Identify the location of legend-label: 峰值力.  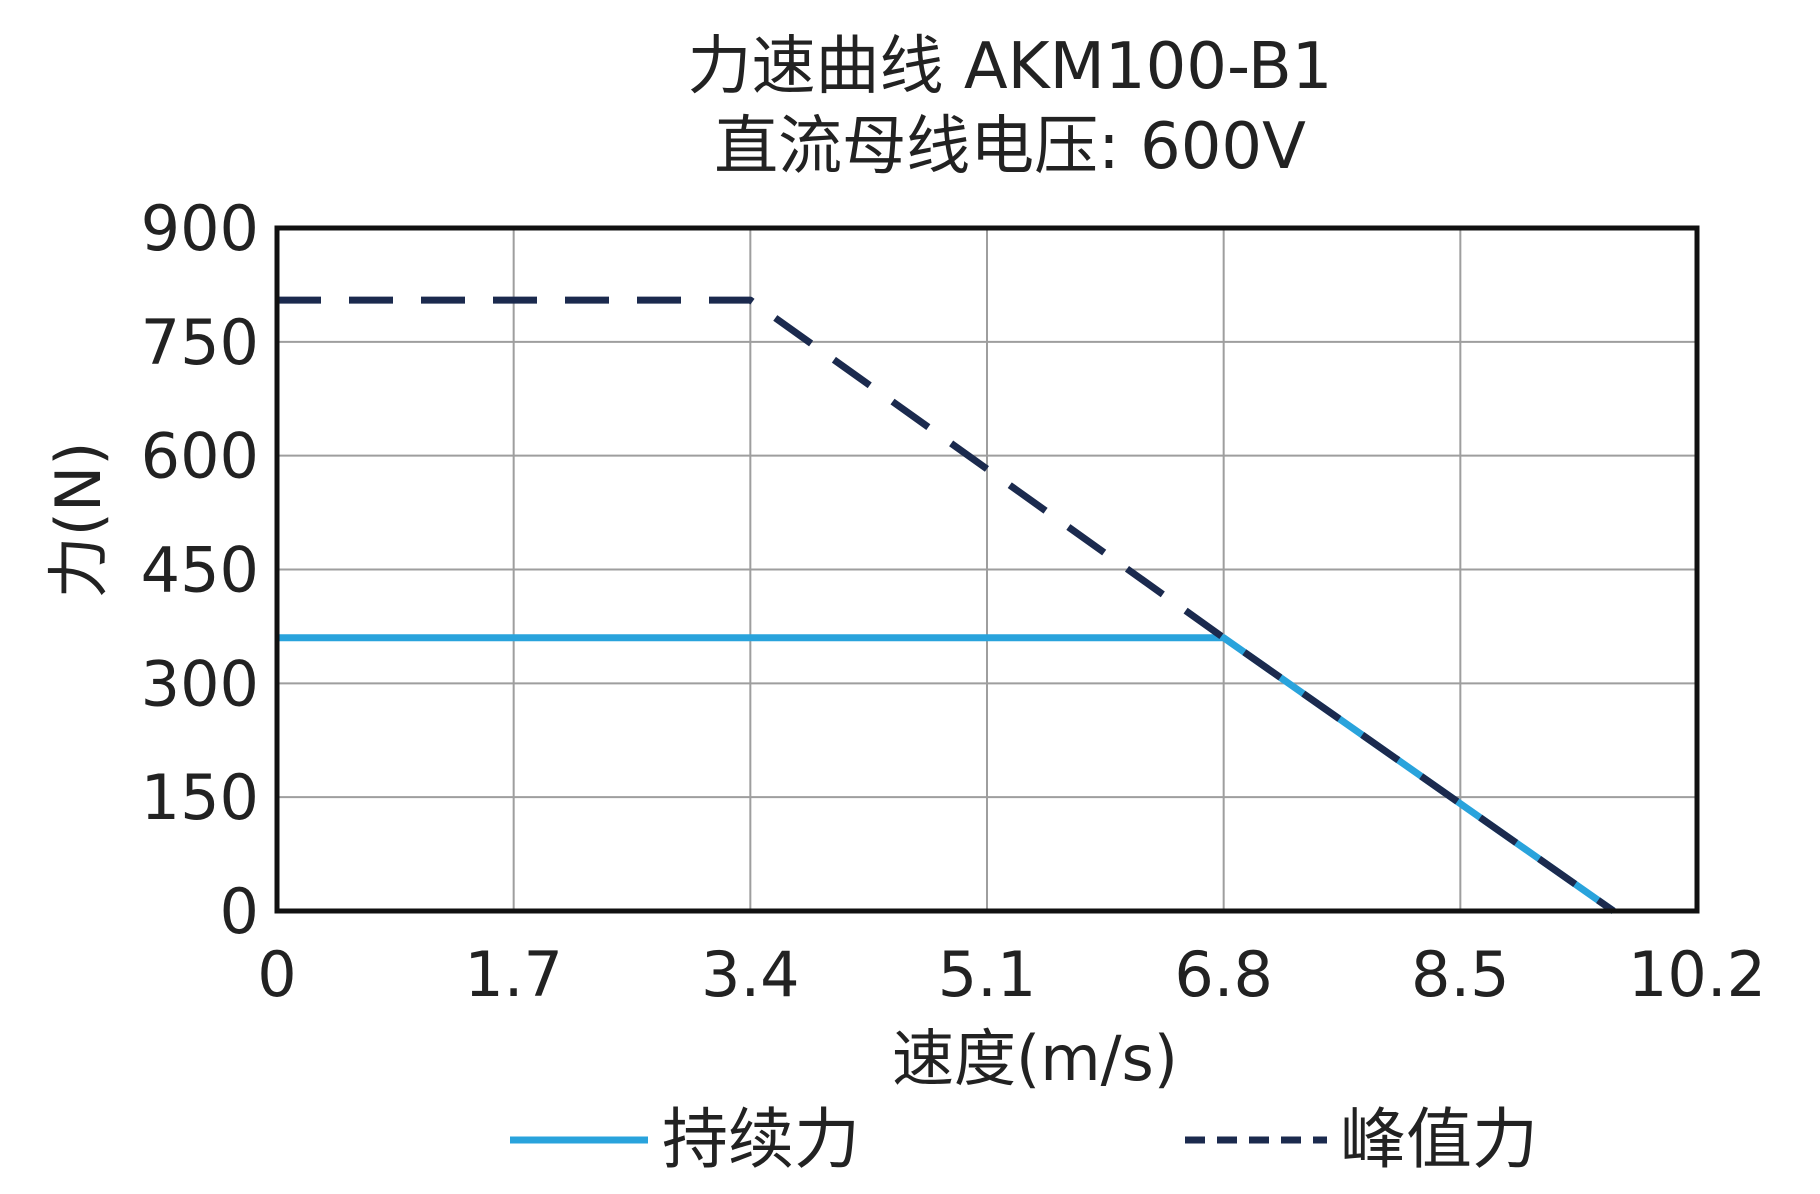
(1439, 1139).